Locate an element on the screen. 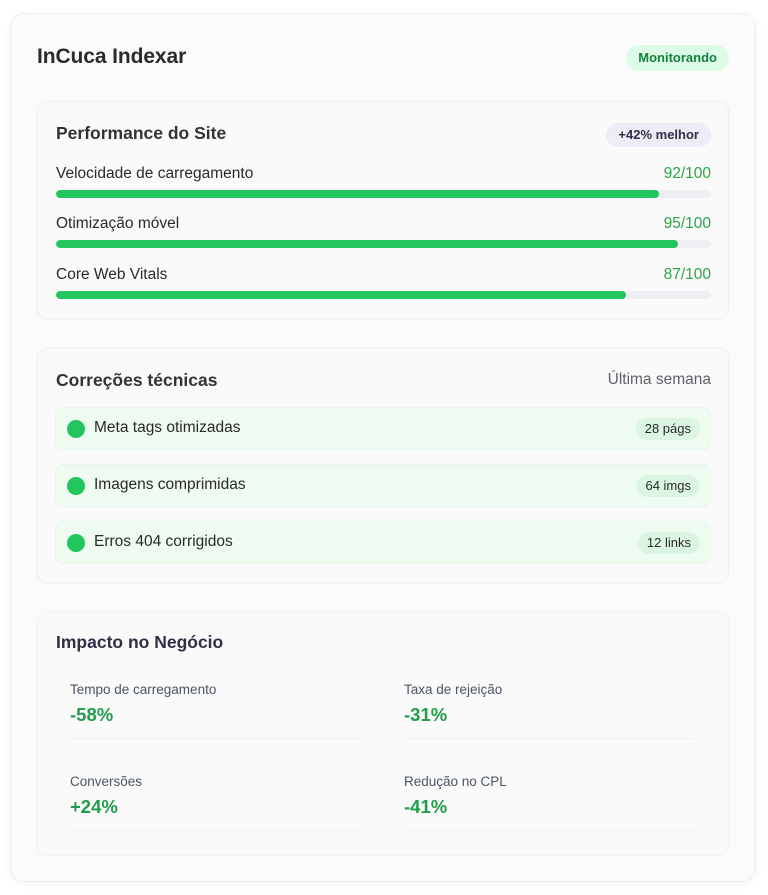 The width and height of the screenshot is (768, 895). page-title: InCuca Indexar is located at coordinates (112, 56).